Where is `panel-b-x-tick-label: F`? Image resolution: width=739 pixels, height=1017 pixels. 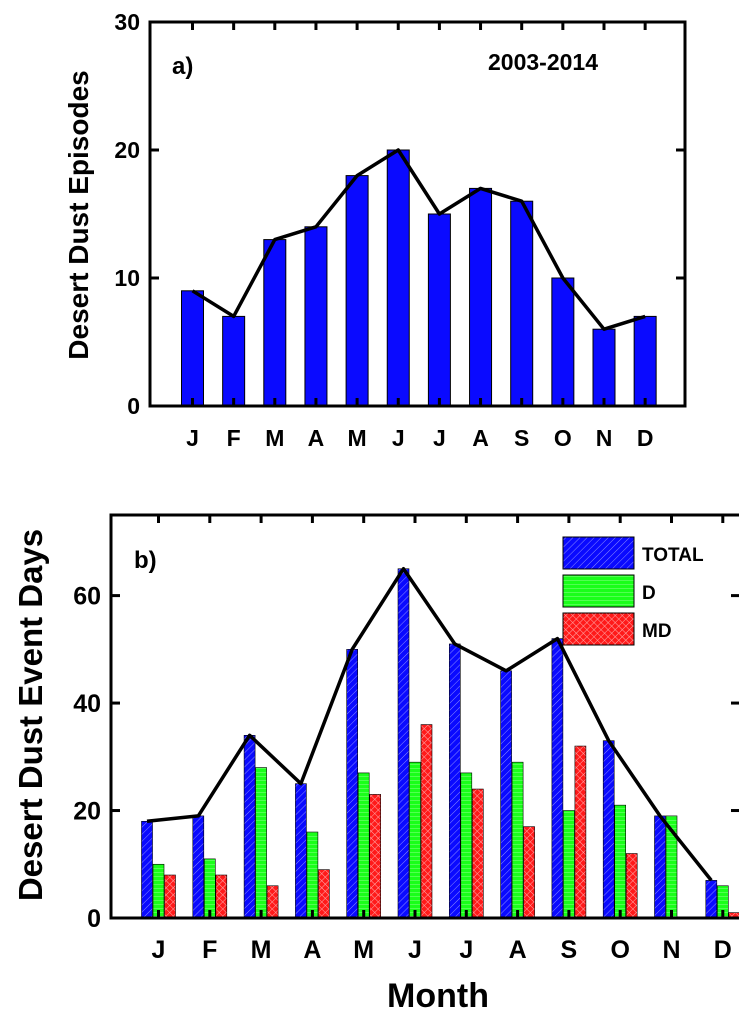
panel-b-x-tick-label: F is located at coordinates (209, 950).